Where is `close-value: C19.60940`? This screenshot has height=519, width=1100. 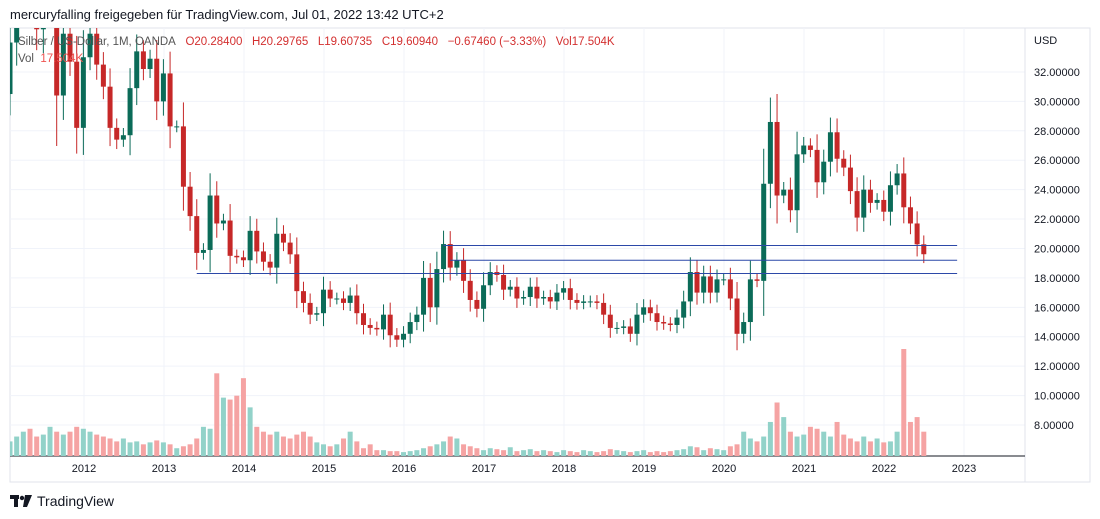 close-value: C19.60940 is located at coordinates (410, 42).